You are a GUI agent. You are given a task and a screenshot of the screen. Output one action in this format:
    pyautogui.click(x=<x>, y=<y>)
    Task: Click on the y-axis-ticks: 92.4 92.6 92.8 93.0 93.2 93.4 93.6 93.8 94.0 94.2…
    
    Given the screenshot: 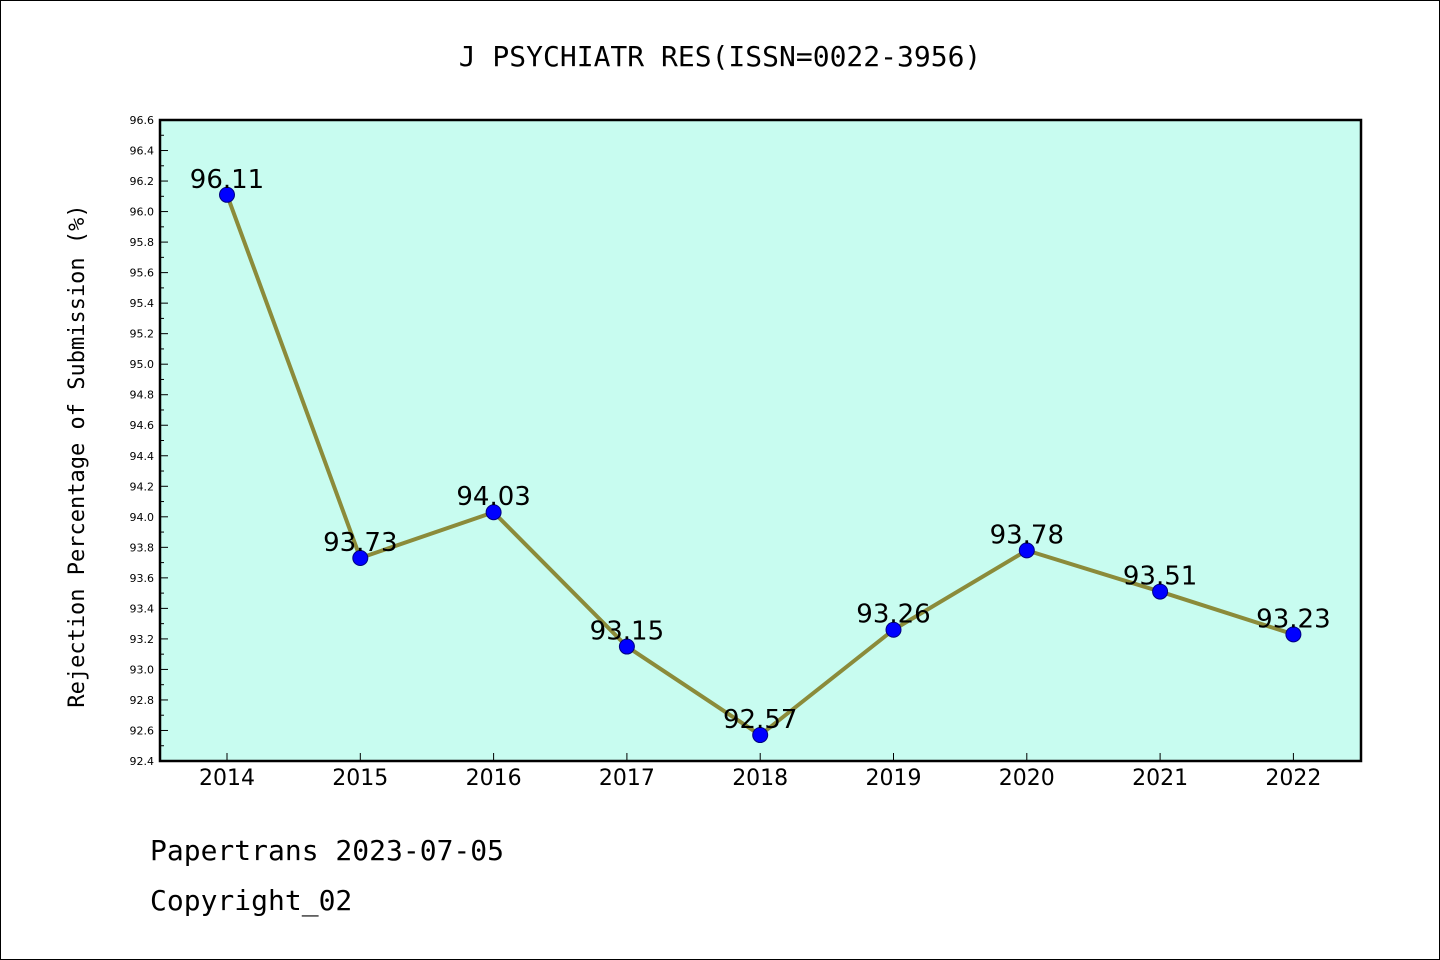 What is the action you would take?
    pyautogui.click(x=149, y=441)
    